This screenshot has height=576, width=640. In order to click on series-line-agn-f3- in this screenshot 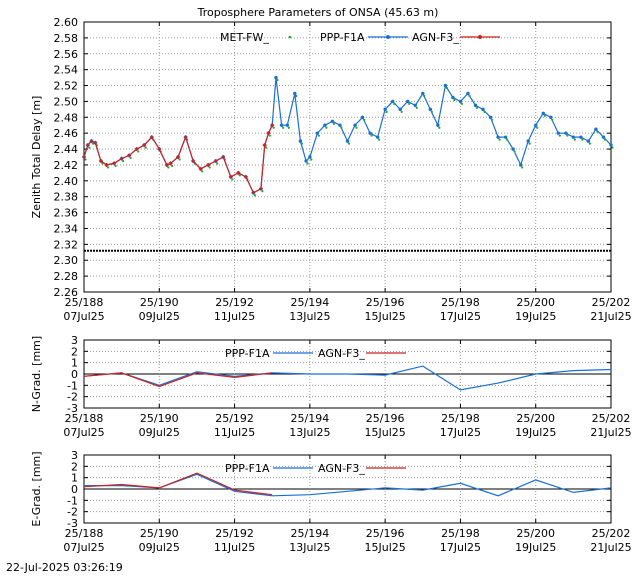, I will do `click(178, 159)`.